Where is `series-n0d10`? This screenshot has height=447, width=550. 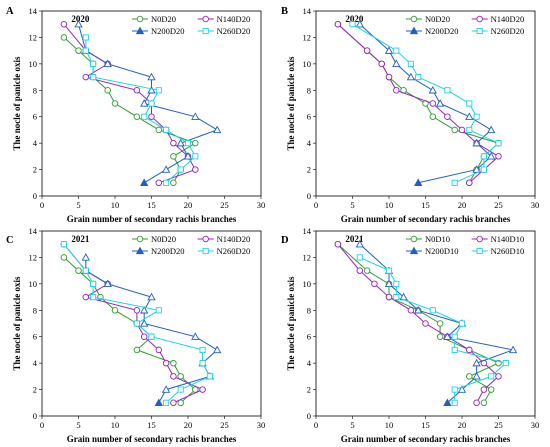
series-n0d10 is located at coordinates (418, 323).